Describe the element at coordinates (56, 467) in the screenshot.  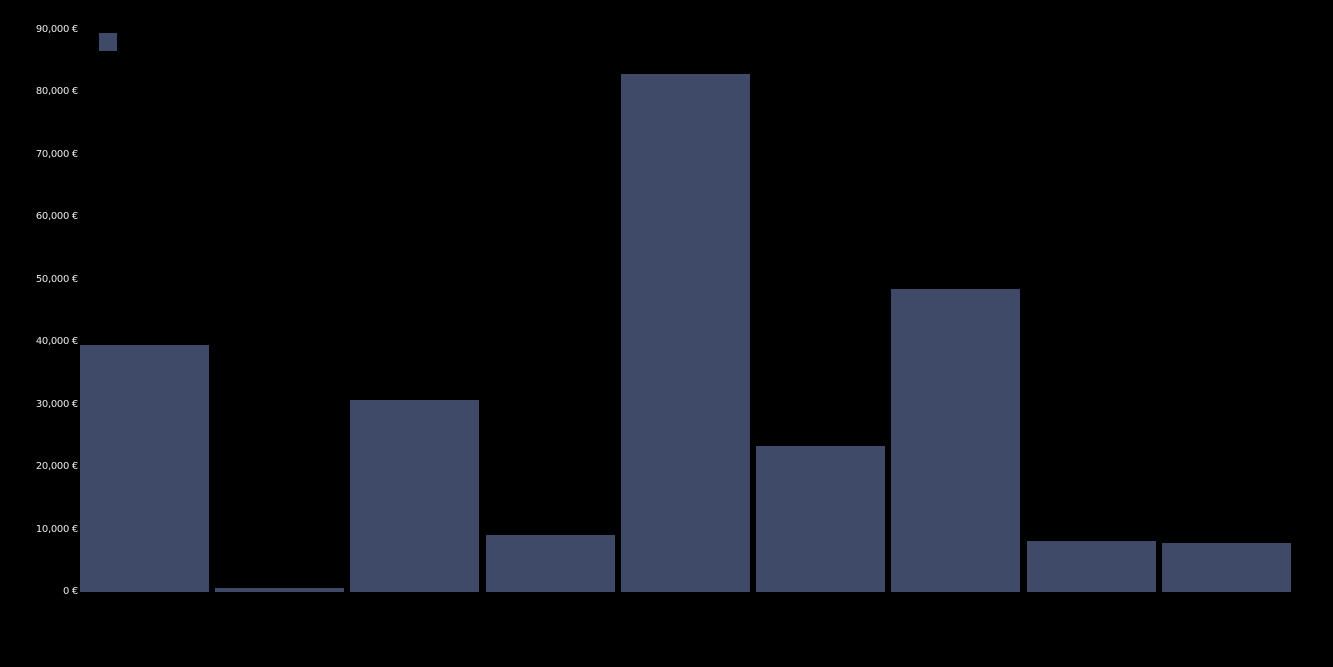
I see `y-axis-tick-label: 20,000 €` at that location.